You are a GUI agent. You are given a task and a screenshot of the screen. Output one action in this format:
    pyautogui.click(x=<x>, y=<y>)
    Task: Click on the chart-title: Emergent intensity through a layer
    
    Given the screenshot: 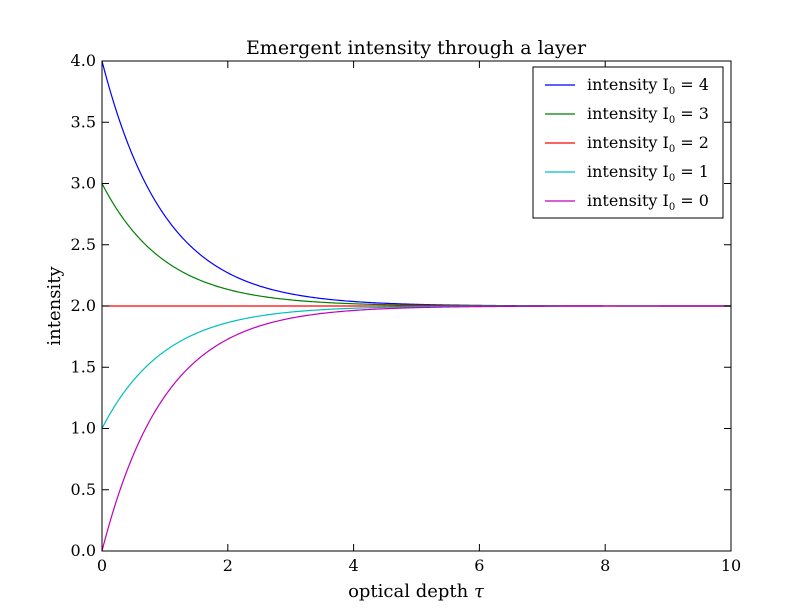 What is the action you would take?
    pyautogui.click(x=416, y=48)
    